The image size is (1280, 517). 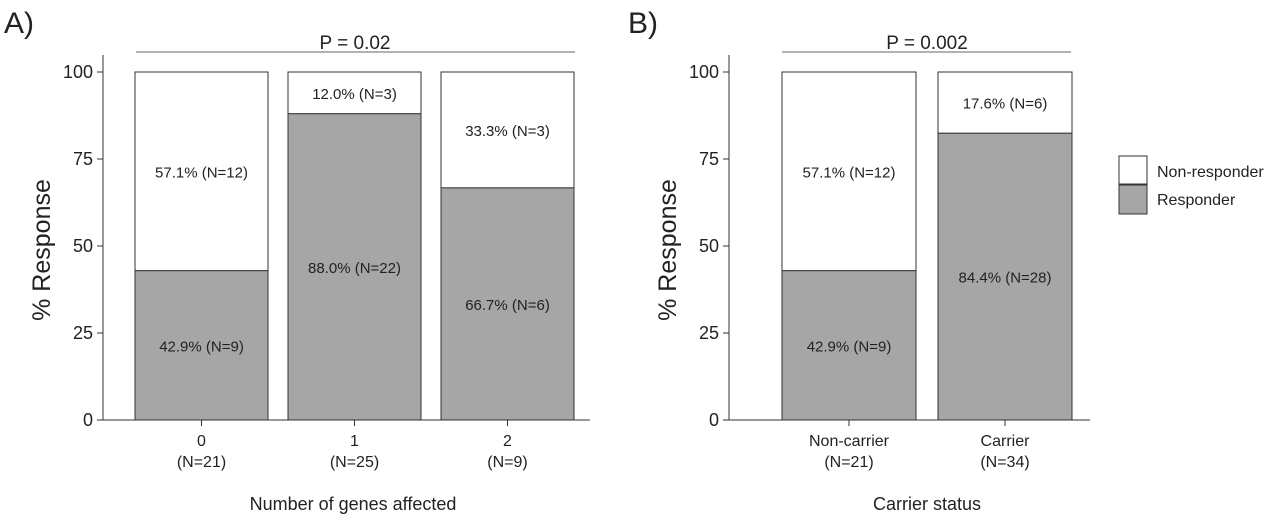 I want to click on y-tick-label-b: 100, so click(x=704, y=72).